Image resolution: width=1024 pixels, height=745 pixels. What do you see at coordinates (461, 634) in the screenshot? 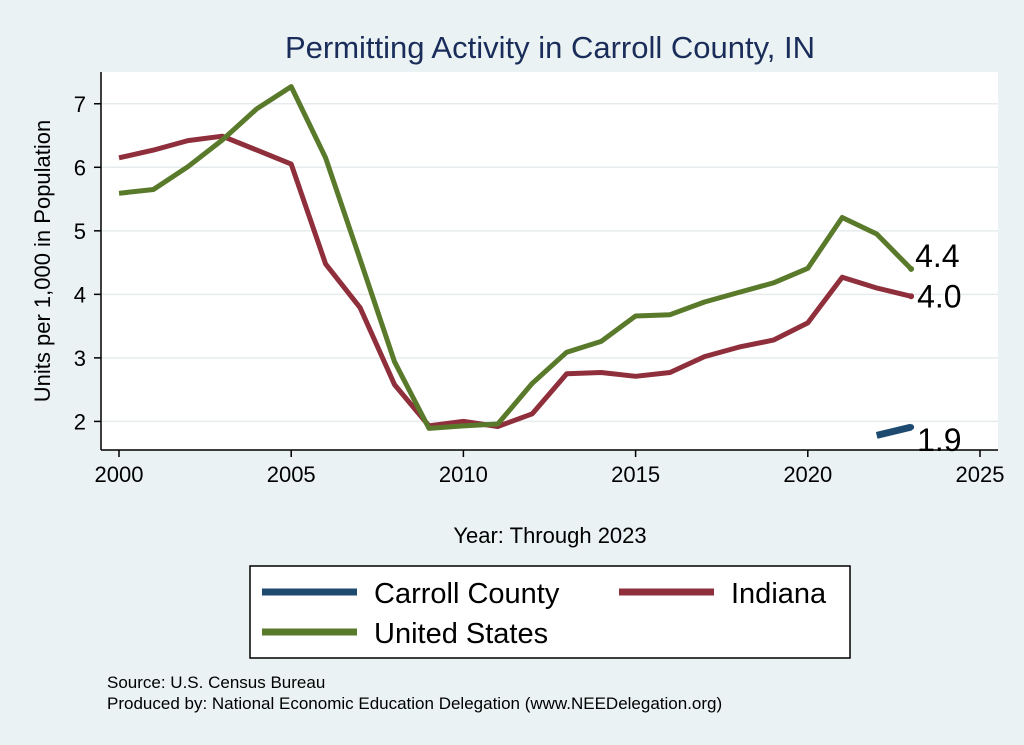
I see `legend-label-united-states: United States` at bounding box center [461, 634].